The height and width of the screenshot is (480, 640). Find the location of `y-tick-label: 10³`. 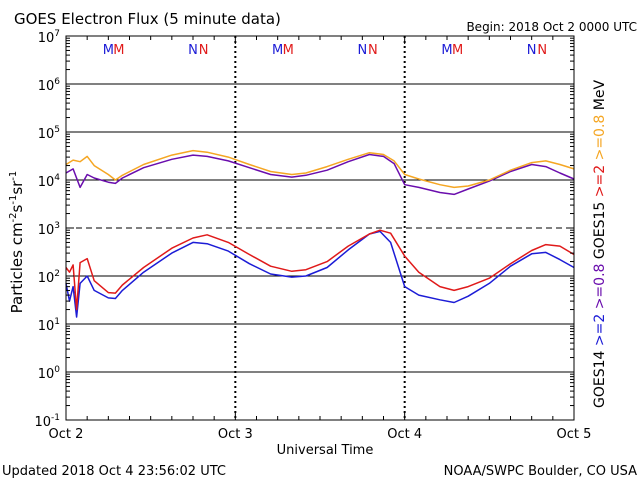

y-tick-label: 10³ is located at coordinates (49, 229).